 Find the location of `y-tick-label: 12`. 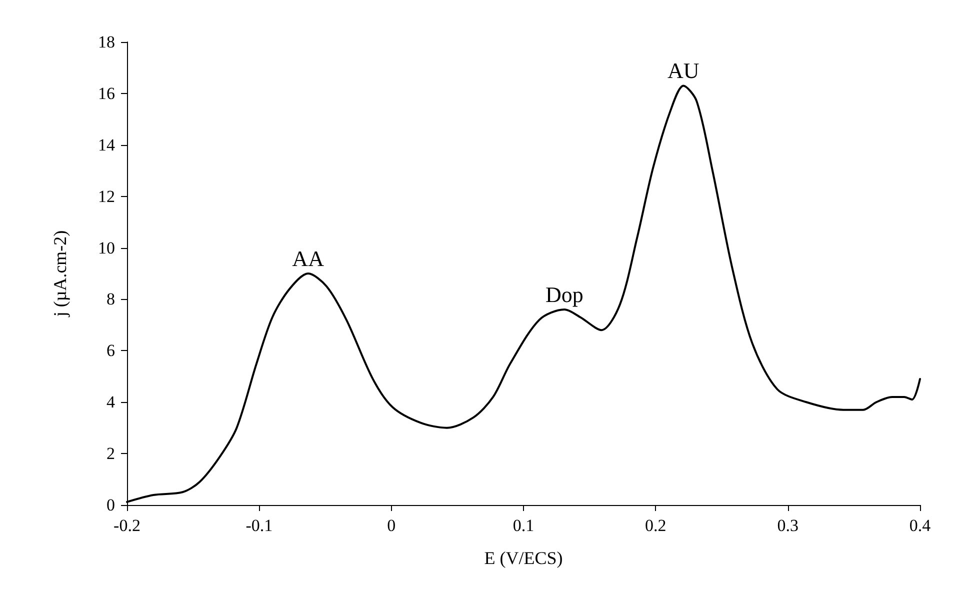

y-tick-label: 12 is located at coordinates (106, 196).